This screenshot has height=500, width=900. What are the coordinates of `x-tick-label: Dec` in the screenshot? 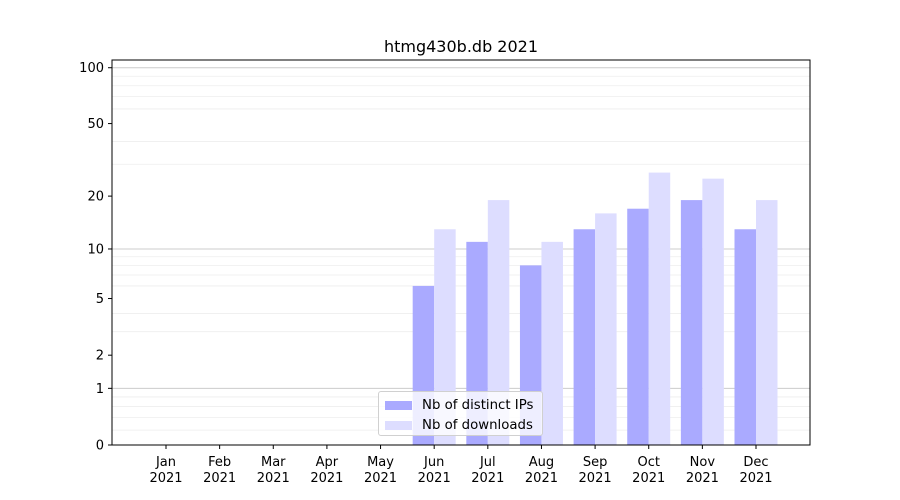 It's located at (755, 462).